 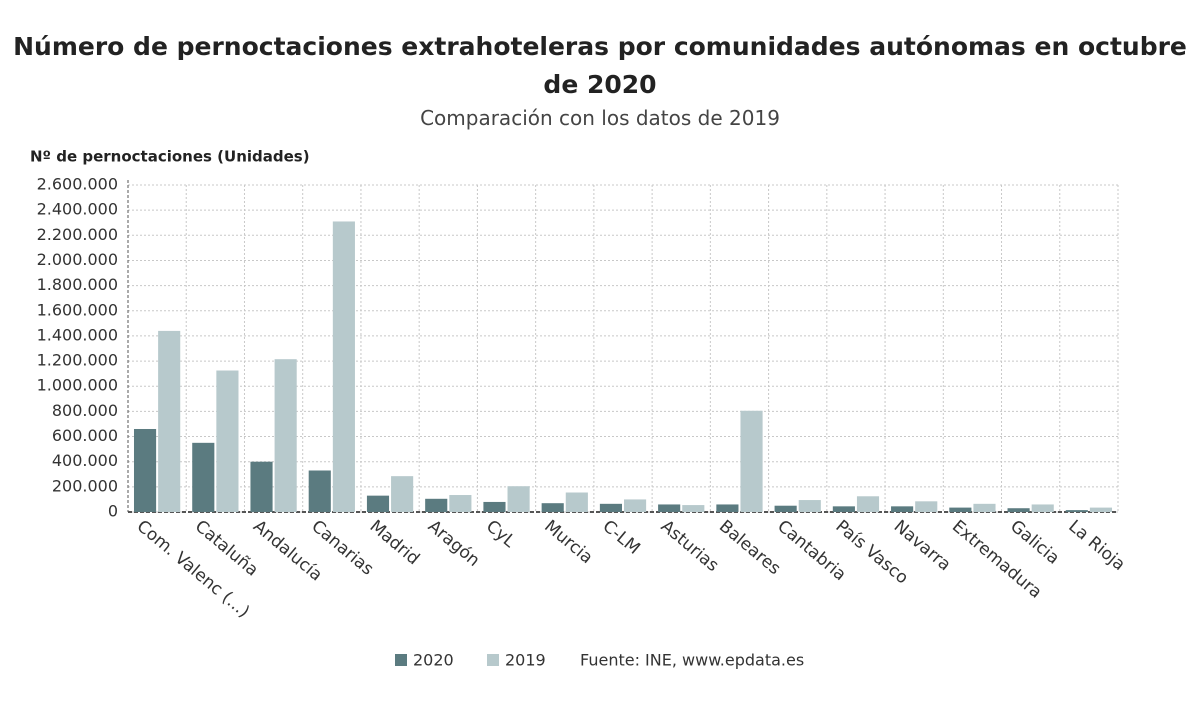 I want to click on y-tick-label: 200.000, so click(x=85, y=485).